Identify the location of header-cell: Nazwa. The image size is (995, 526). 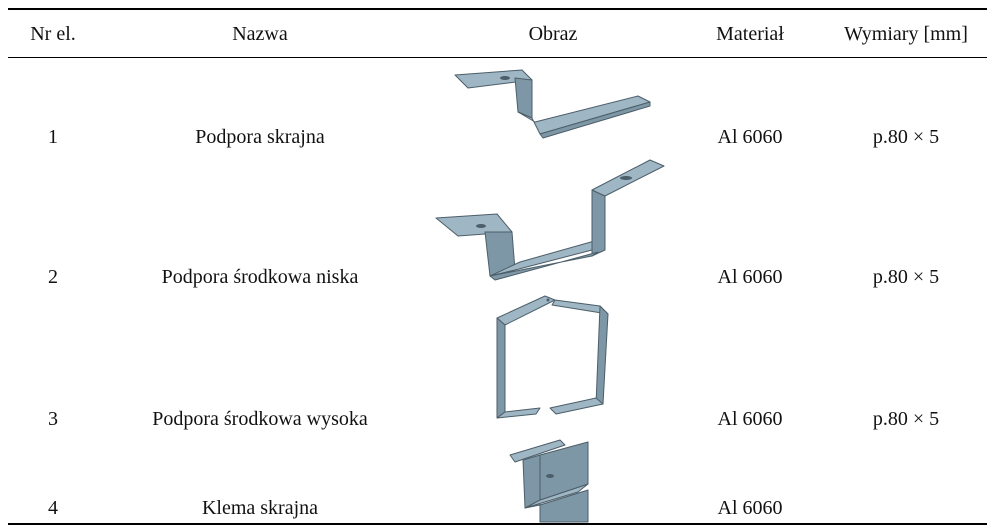
(260, 34).